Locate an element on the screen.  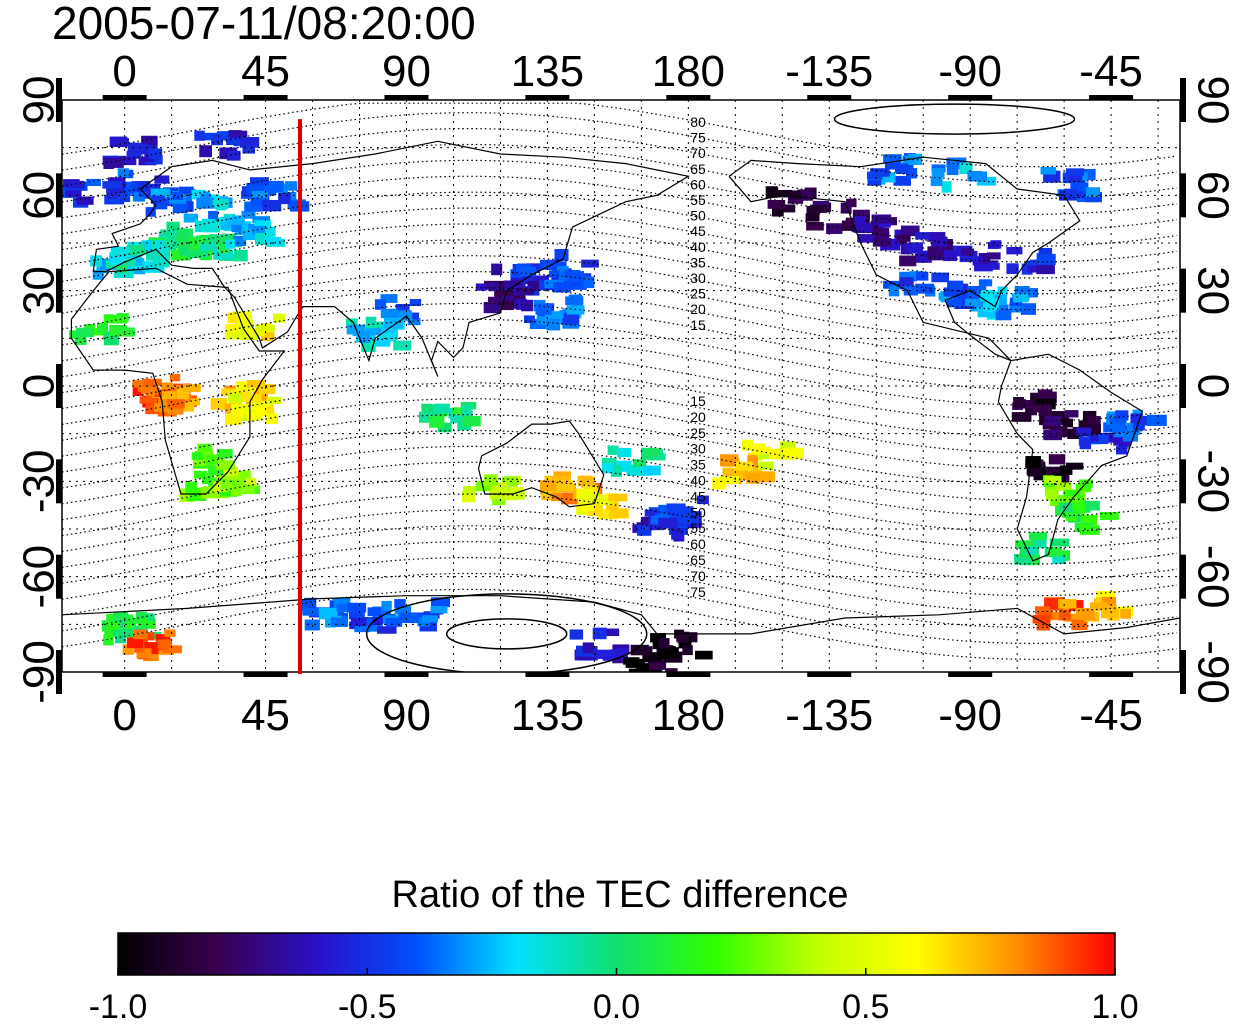
left-tick-bar is located at coordinates (59, 672).